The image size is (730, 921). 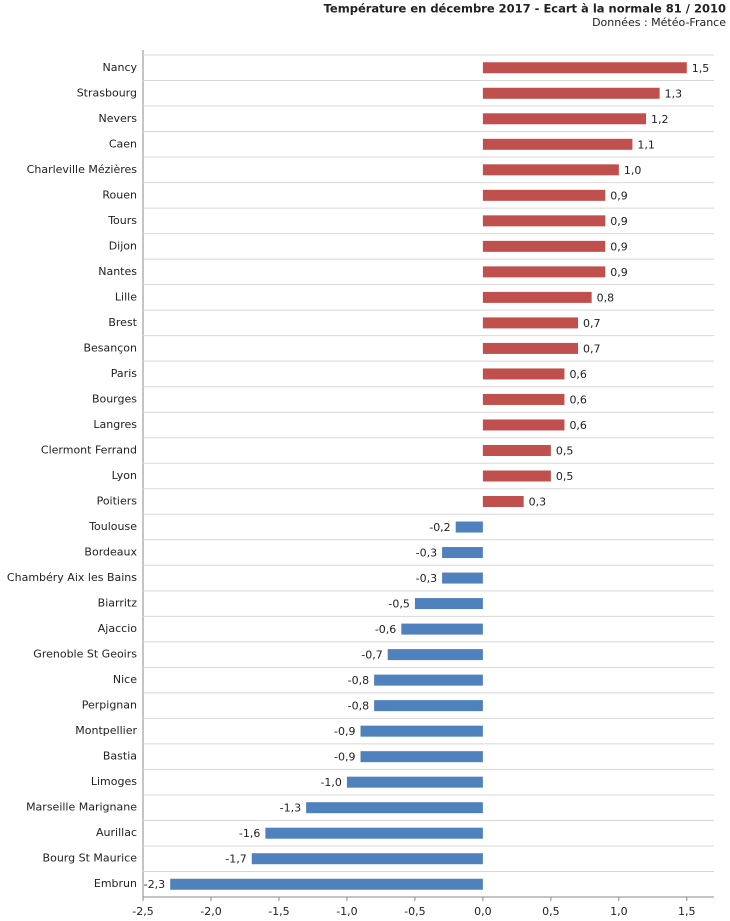 What do you see at coordinates (117, 501) in the screenshot?
I see `y-tick-label: Poitiers` at bounding box center [117, 501].